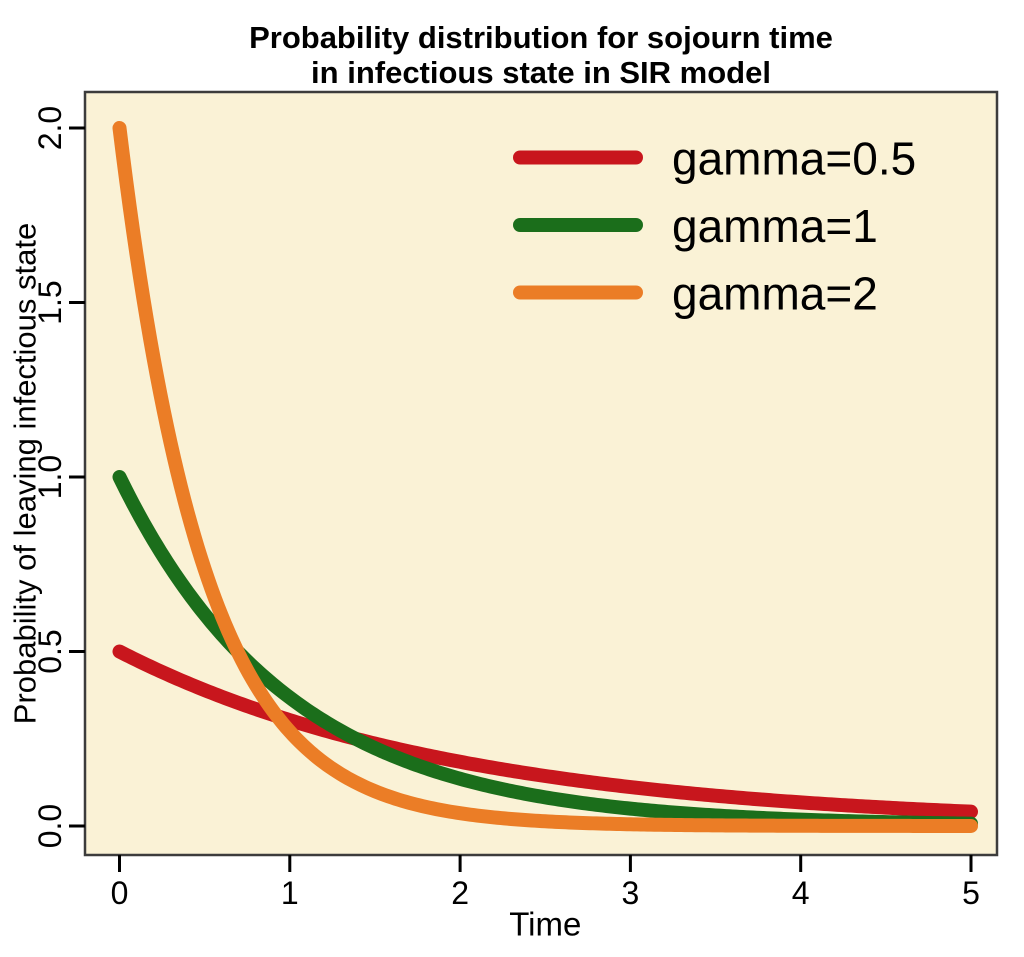  Describe the element at coordinates (794, 159) in the screenshot. I see `legend-label-gamma-0.5: gamma=0.5` at that location.